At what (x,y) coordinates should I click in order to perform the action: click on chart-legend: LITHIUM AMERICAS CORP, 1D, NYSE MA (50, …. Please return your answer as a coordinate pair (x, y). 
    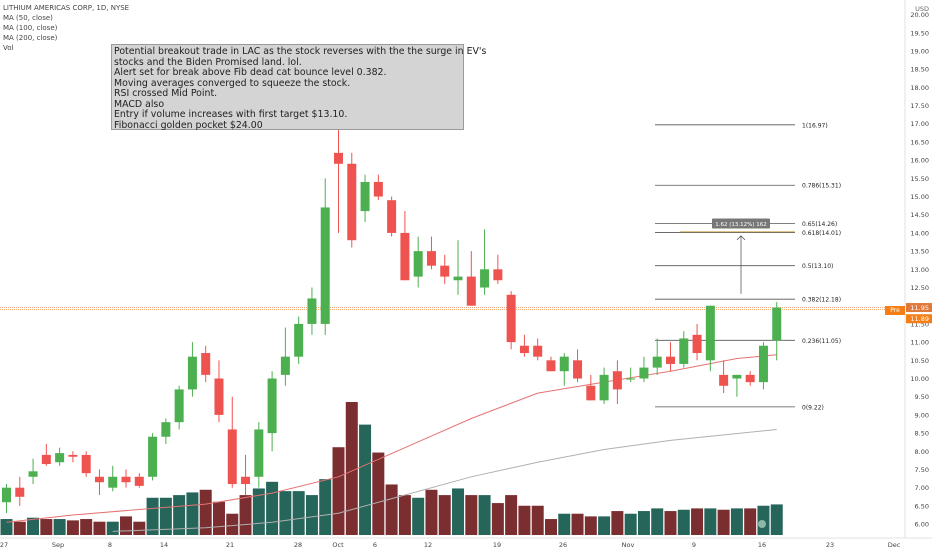
    Looking at the image, I should click on (66, 28).